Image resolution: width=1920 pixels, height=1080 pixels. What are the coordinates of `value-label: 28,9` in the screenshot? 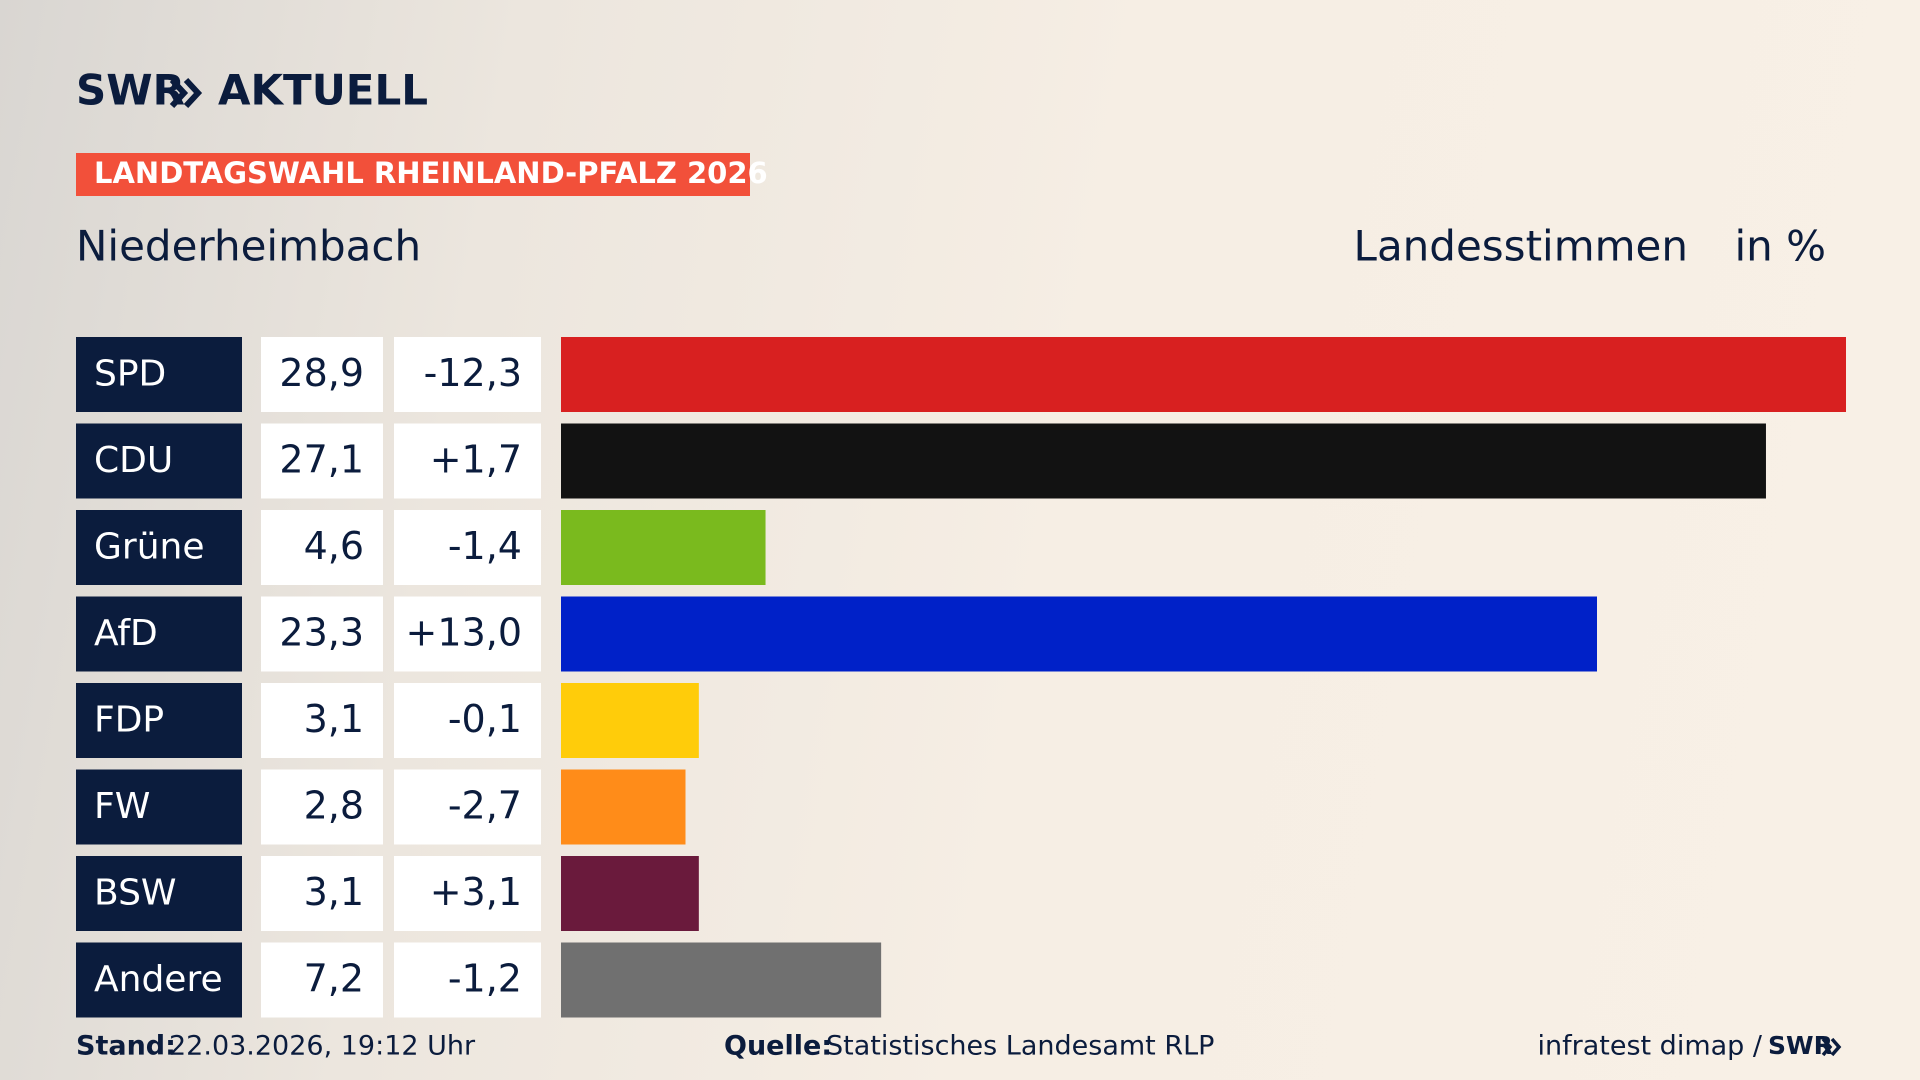 It's located at (321, 373).